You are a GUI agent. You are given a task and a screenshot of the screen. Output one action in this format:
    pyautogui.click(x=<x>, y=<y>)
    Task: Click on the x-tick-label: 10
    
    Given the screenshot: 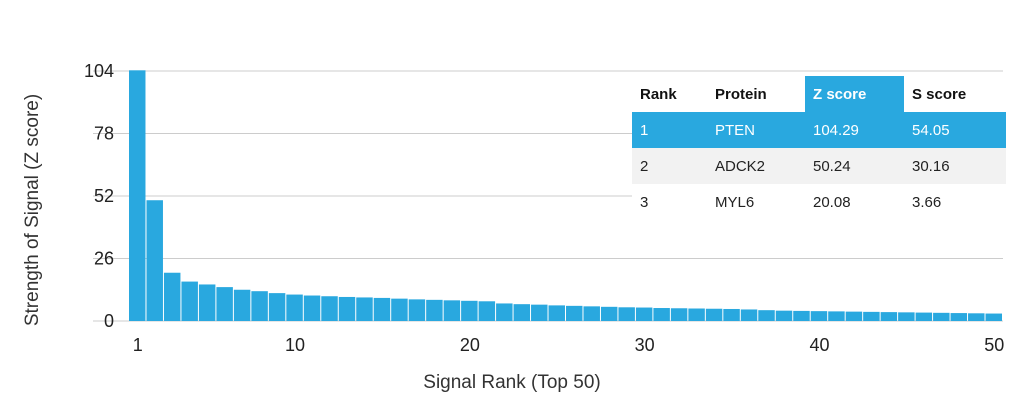 What is the action you would take?
    pyautogui.click(x=295, y=345)
    